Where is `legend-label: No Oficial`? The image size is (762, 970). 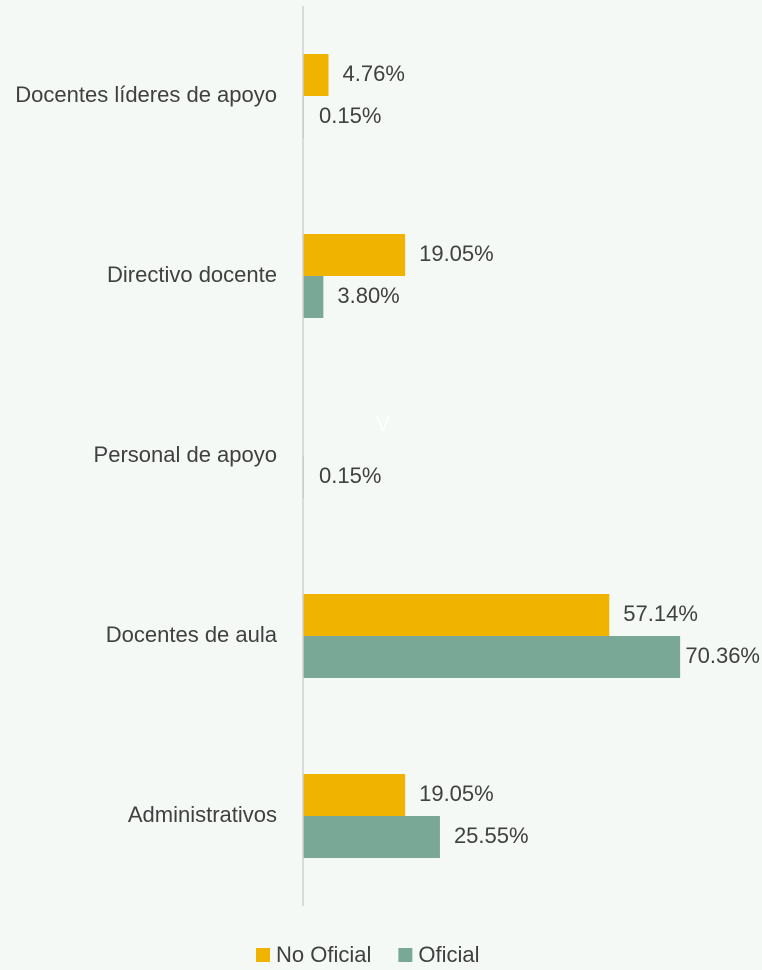 legend-label: No Oficial is located at coordinates (323, 954).